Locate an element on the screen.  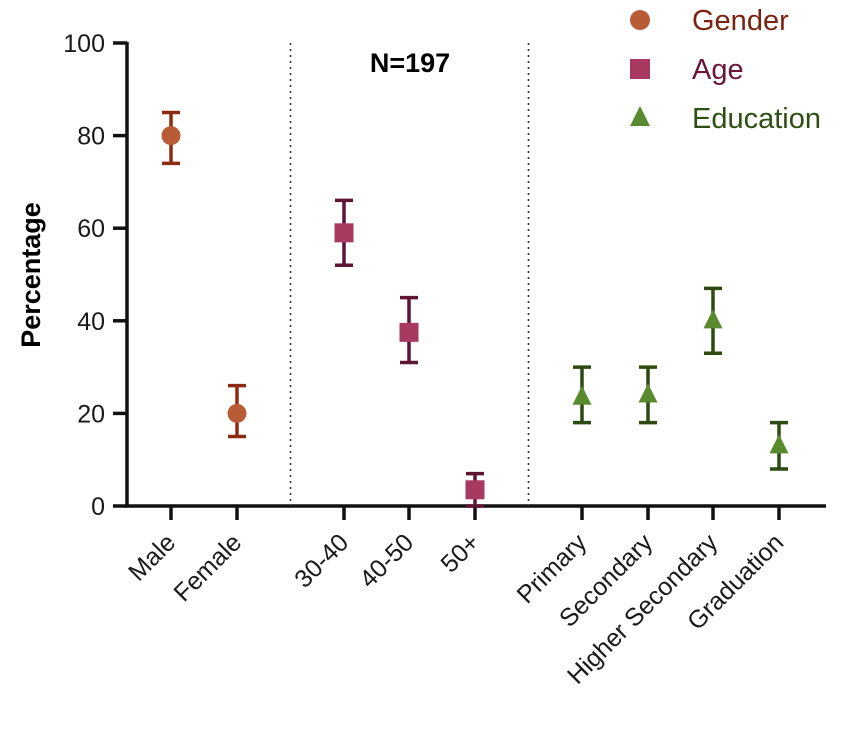
legend-item-age: Age is located at coordinates (687, 70).